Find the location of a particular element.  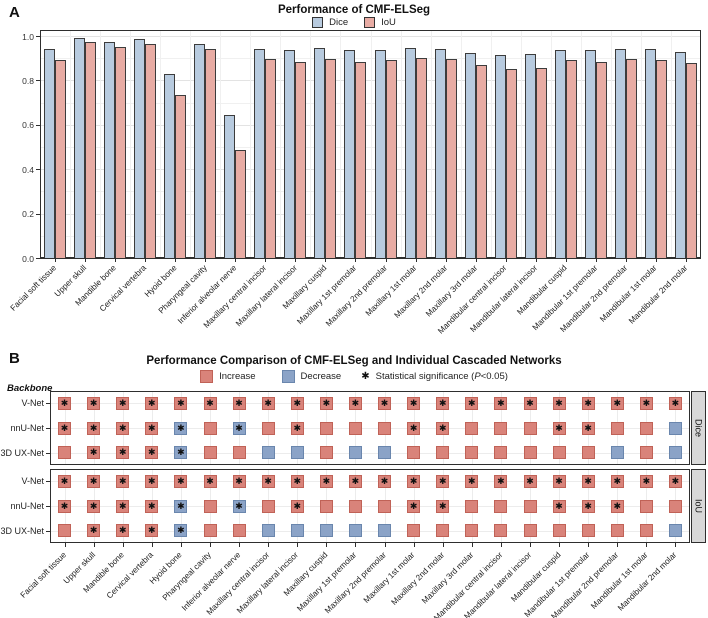

x-axis-label: Maxillary 3rd molar is located at coordinates (447, 578).